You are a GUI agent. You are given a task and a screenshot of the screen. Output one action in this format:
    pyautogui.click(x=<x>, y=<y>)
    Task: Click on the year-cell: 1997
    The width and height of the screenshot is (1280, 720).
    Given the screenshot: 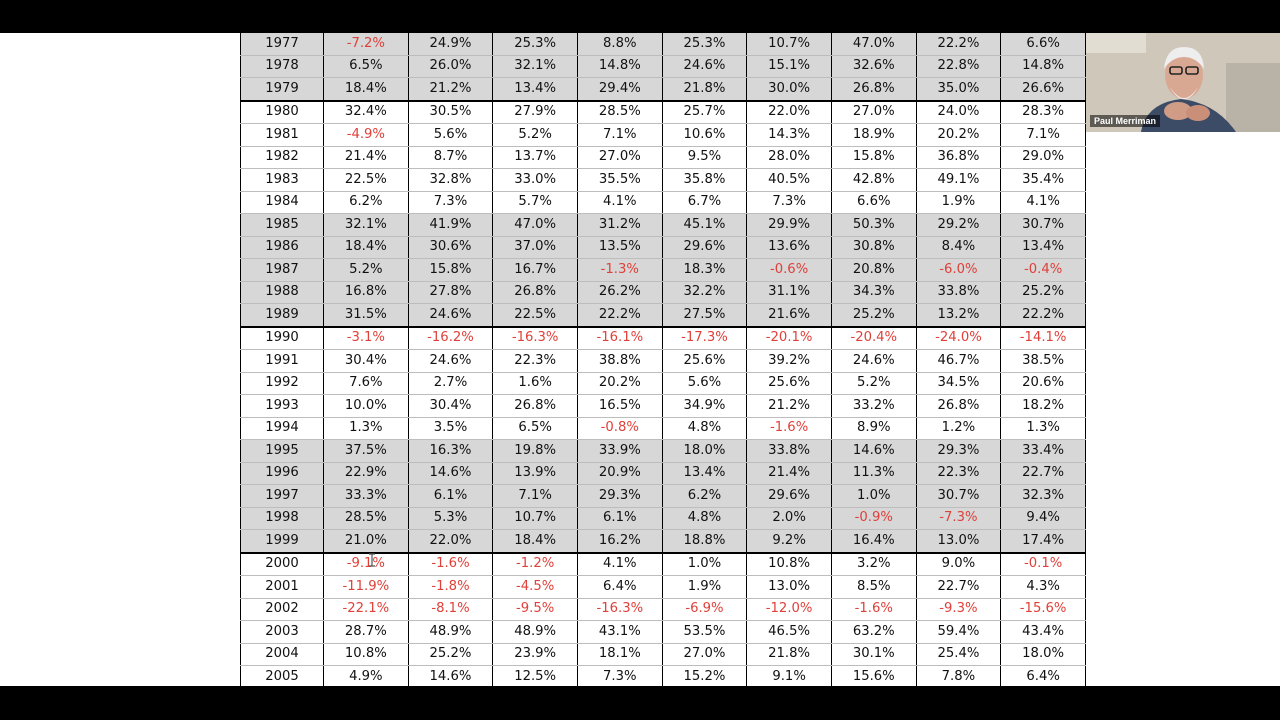 What is the action you would take?
    pyautogui.click(x=282, y=496)
    